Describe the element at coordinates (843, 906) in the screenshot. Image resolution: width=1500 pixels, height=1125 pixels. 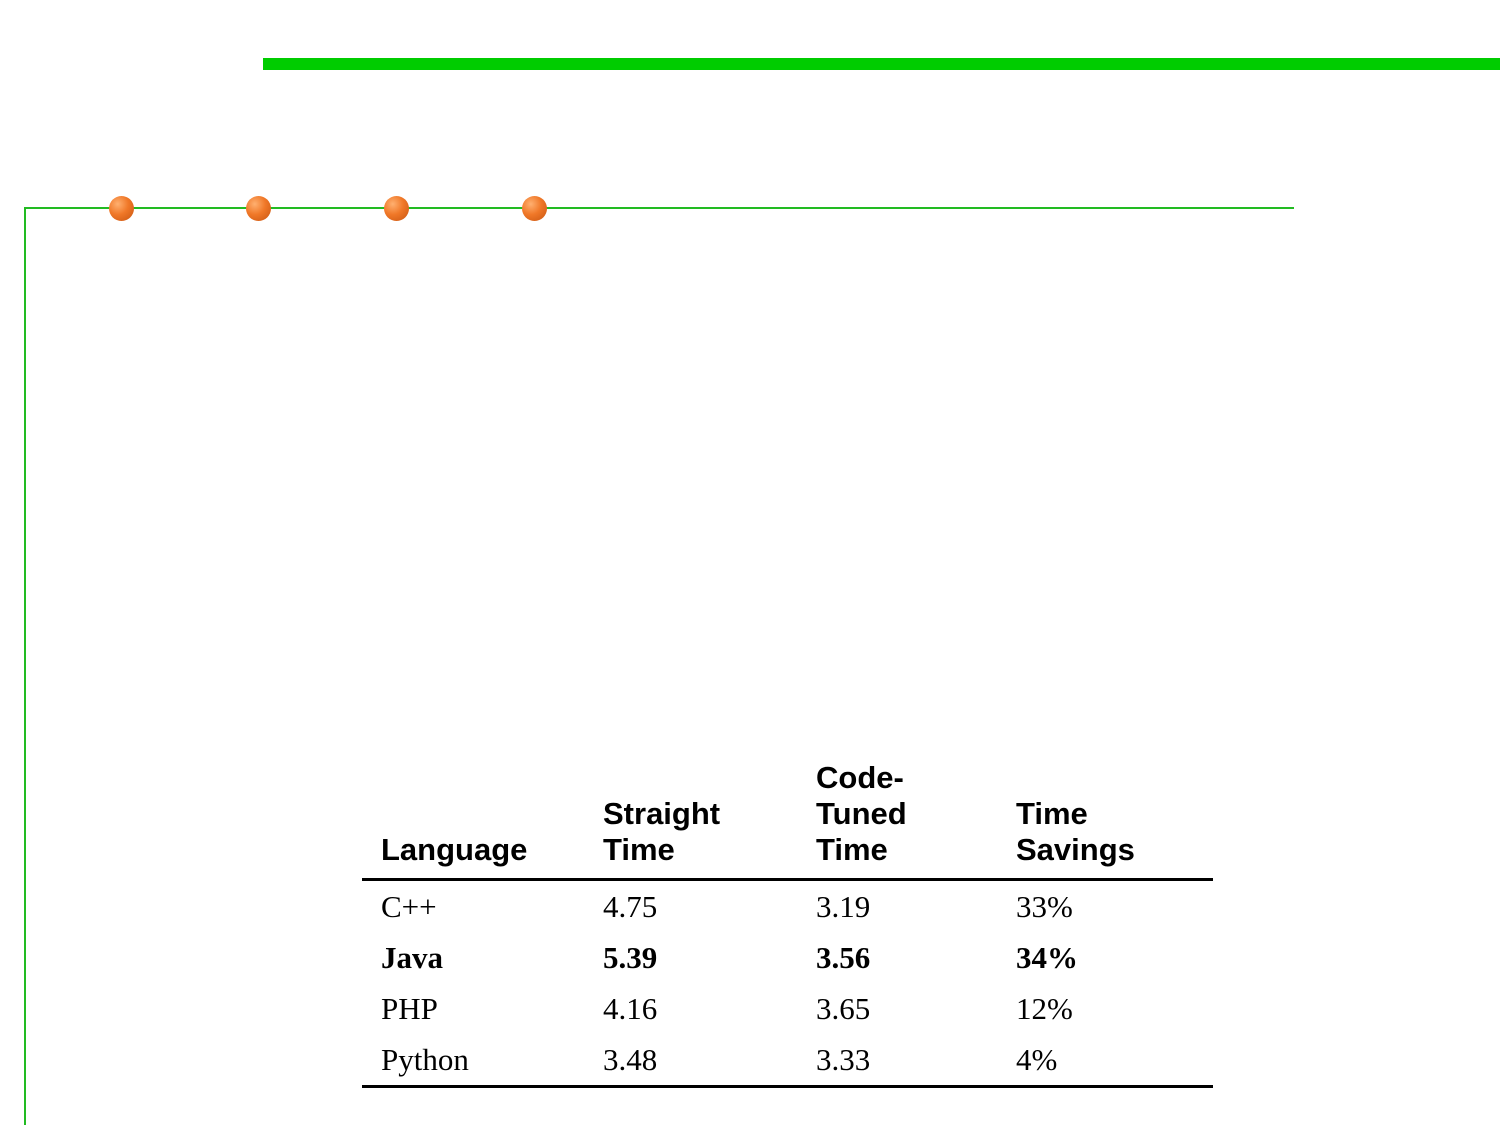
I see `cell-tuned-time: 3.19` at that location.